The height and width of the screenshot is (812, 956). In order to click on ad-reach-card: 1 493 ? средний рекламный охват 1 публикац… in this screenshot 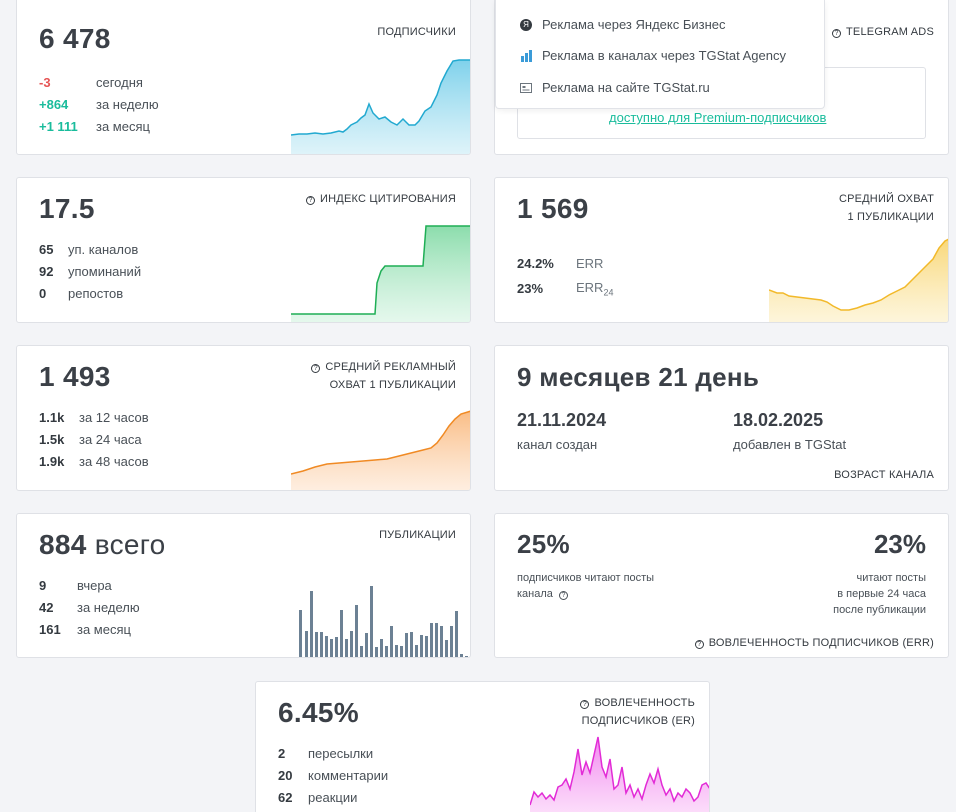, I will do `click(243, 418)`.